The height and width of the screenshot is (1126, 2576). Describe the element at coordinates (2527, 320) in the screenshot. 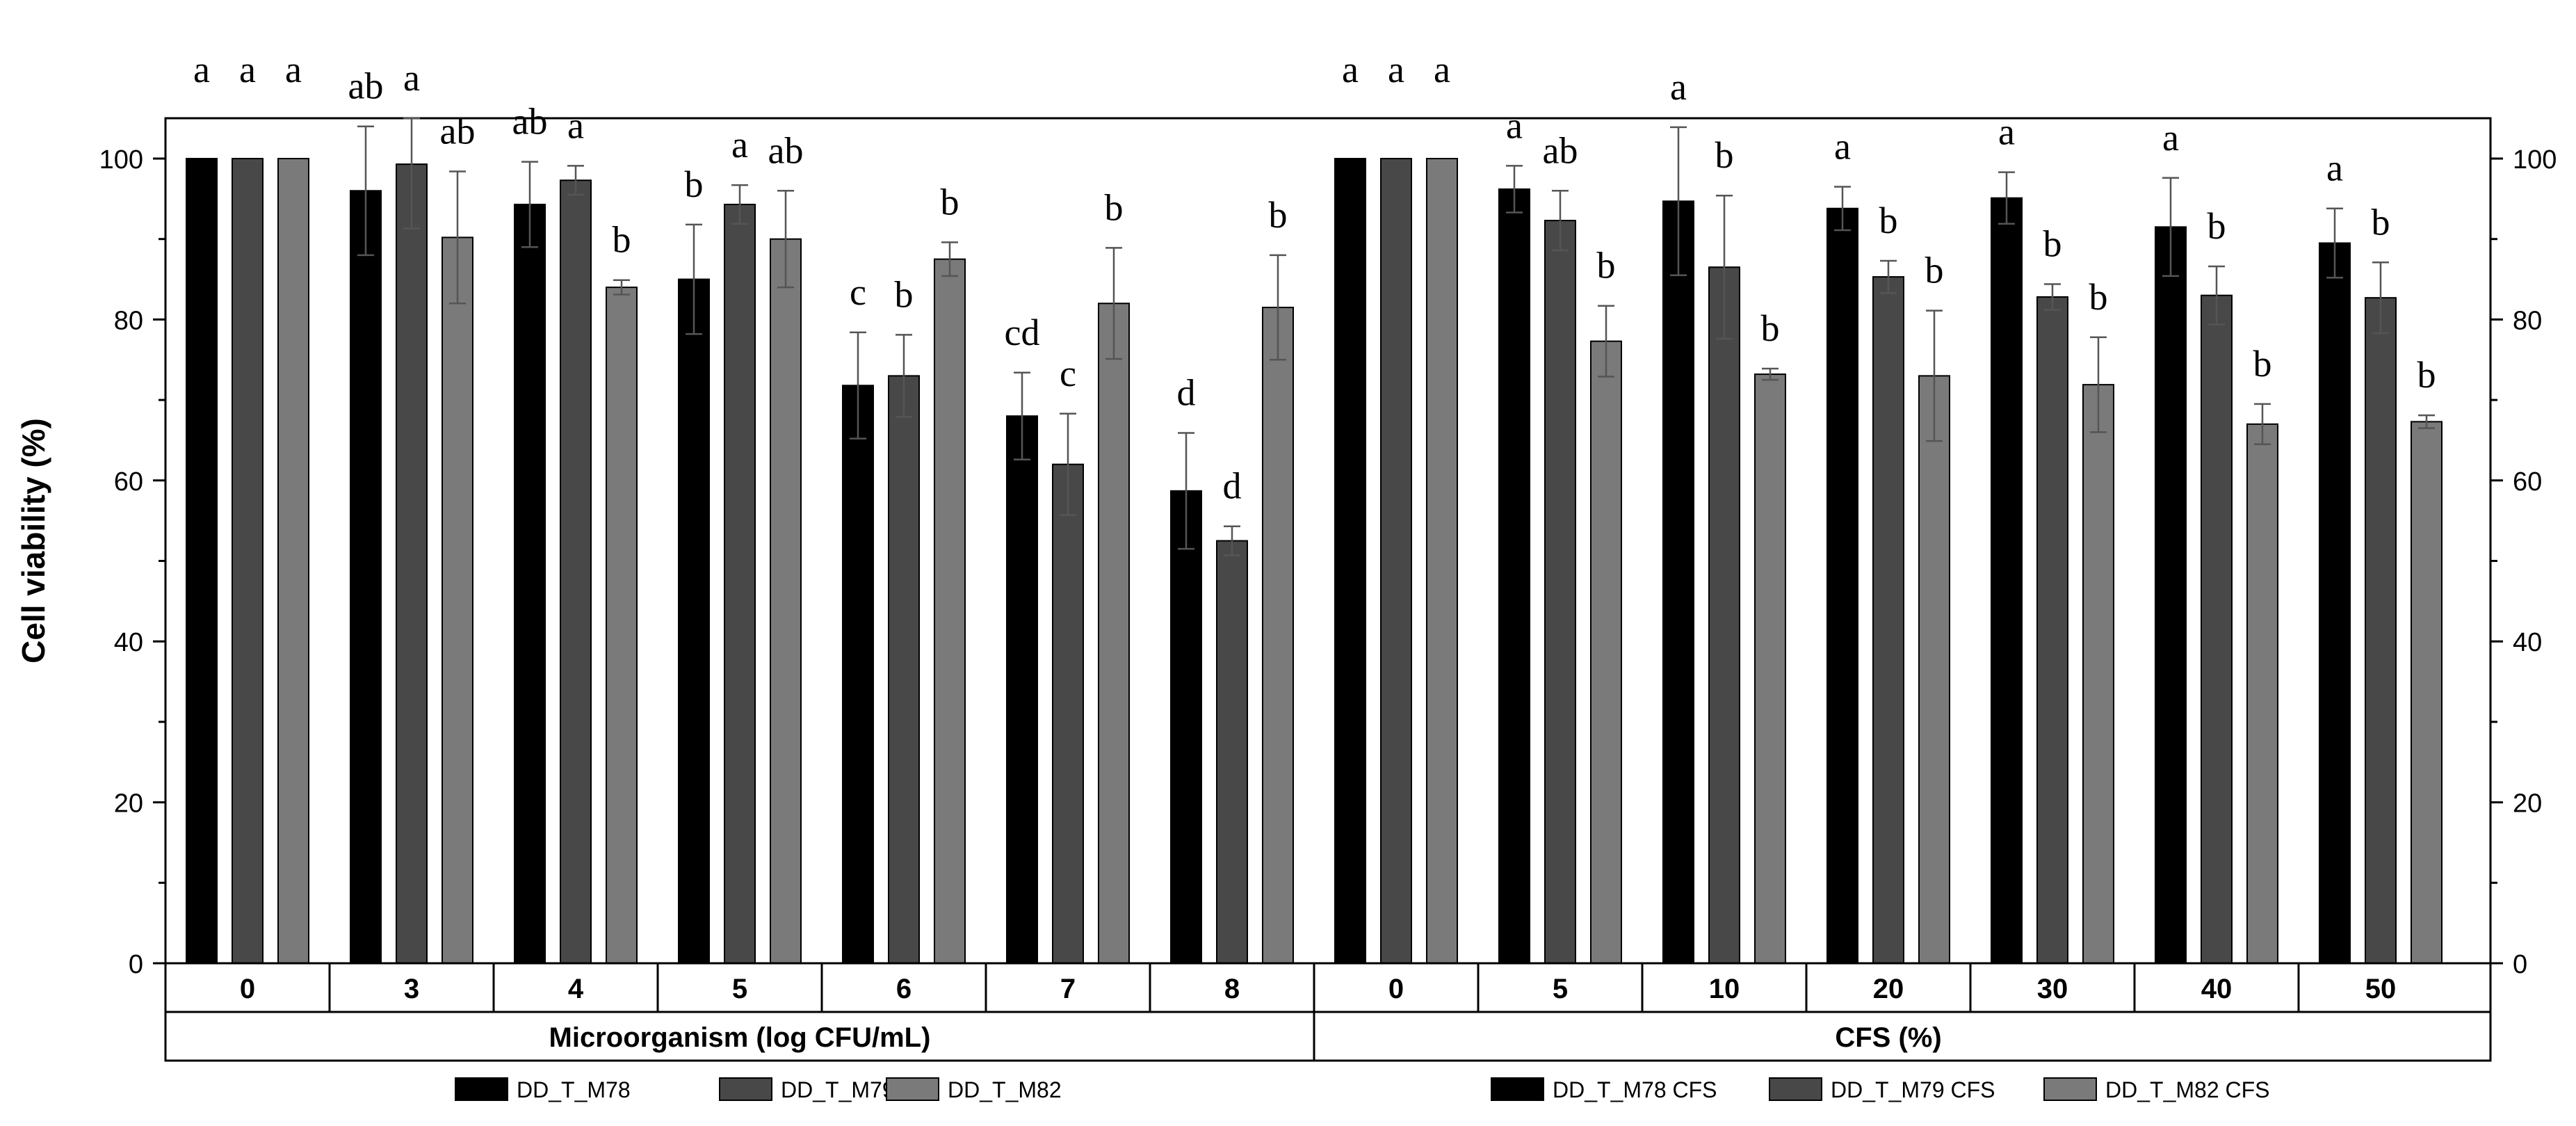

I see `y-tick-label-right: 80` at that location.